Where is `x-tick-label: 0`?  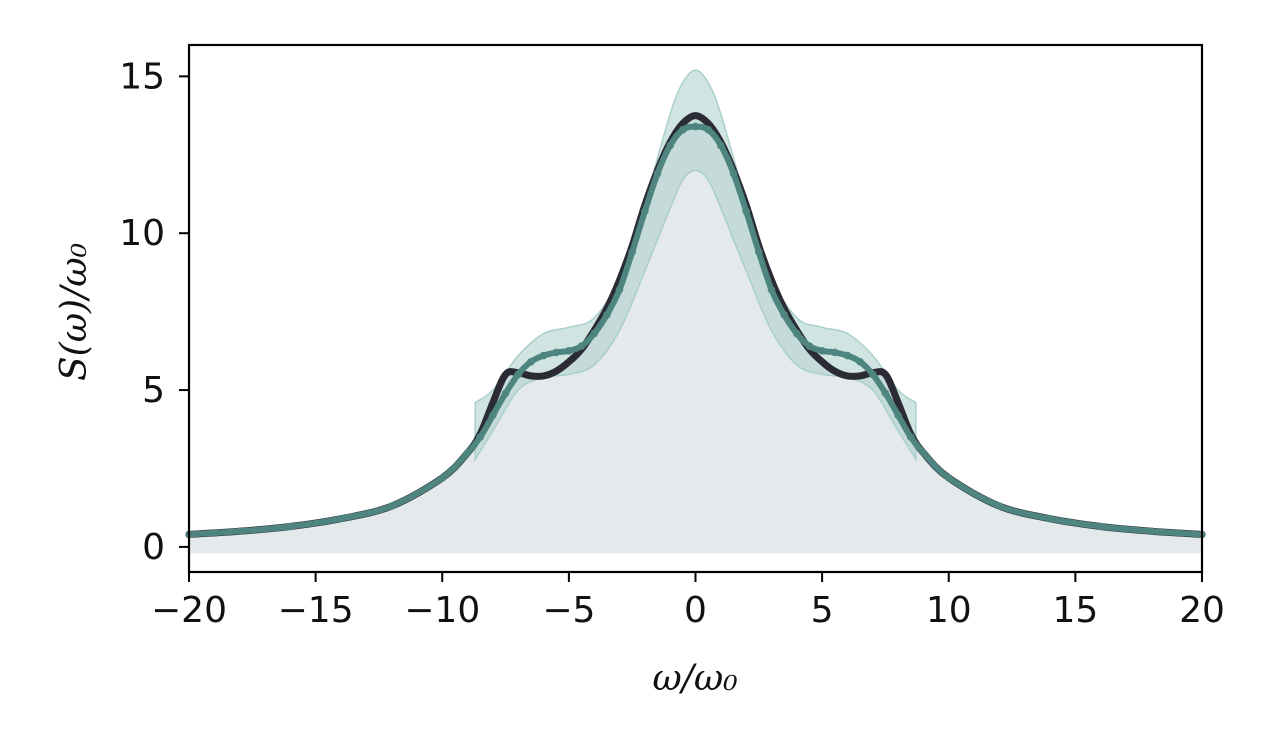
x-tick-label: 0 is located at coordinates (695, 610).